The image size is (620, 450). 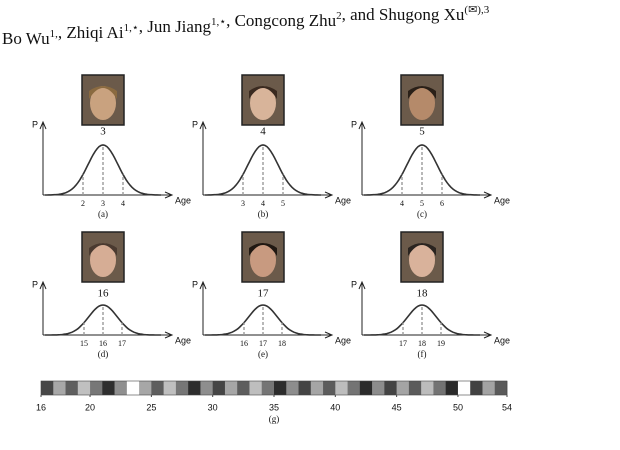 I want to click on author-affiliation: 1,⋆, so click(x=131, y=28).